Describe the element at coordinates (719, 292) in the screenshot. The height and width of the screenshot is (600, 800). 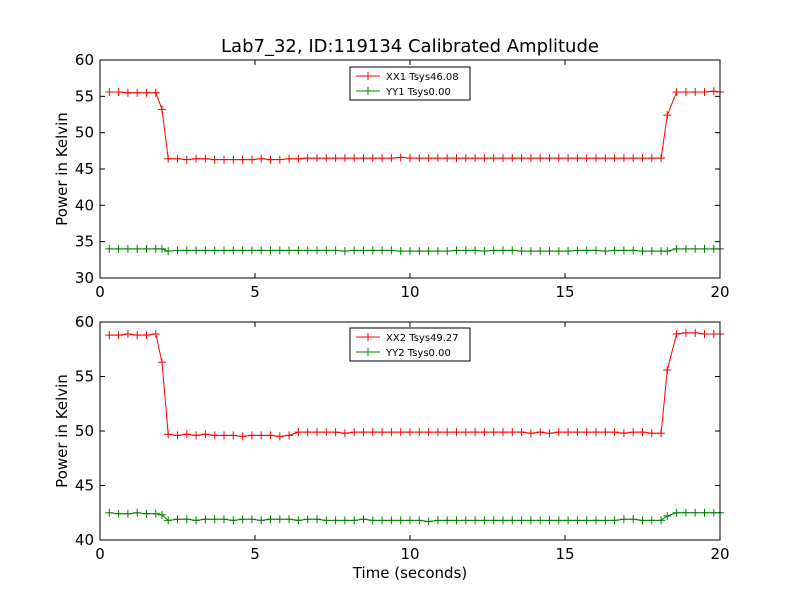
I see `x-tick-label: 20` at that location.